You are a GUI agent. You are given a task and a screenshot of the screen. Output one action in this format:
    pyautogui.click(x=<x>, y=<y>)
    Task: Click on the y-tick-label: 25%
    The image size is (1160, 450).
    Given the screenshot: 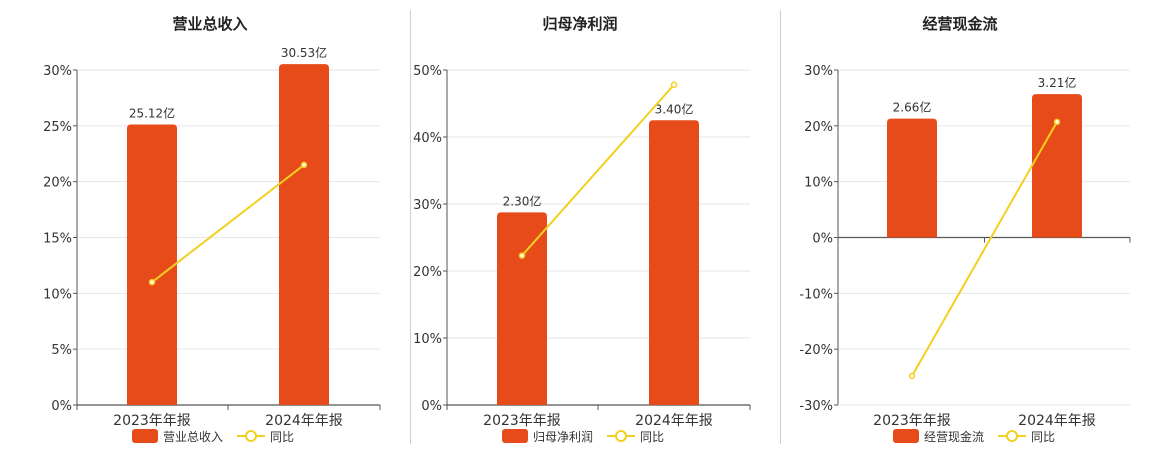 What is the action you would take?
    pyautogui.click(x=57, y=127)
    